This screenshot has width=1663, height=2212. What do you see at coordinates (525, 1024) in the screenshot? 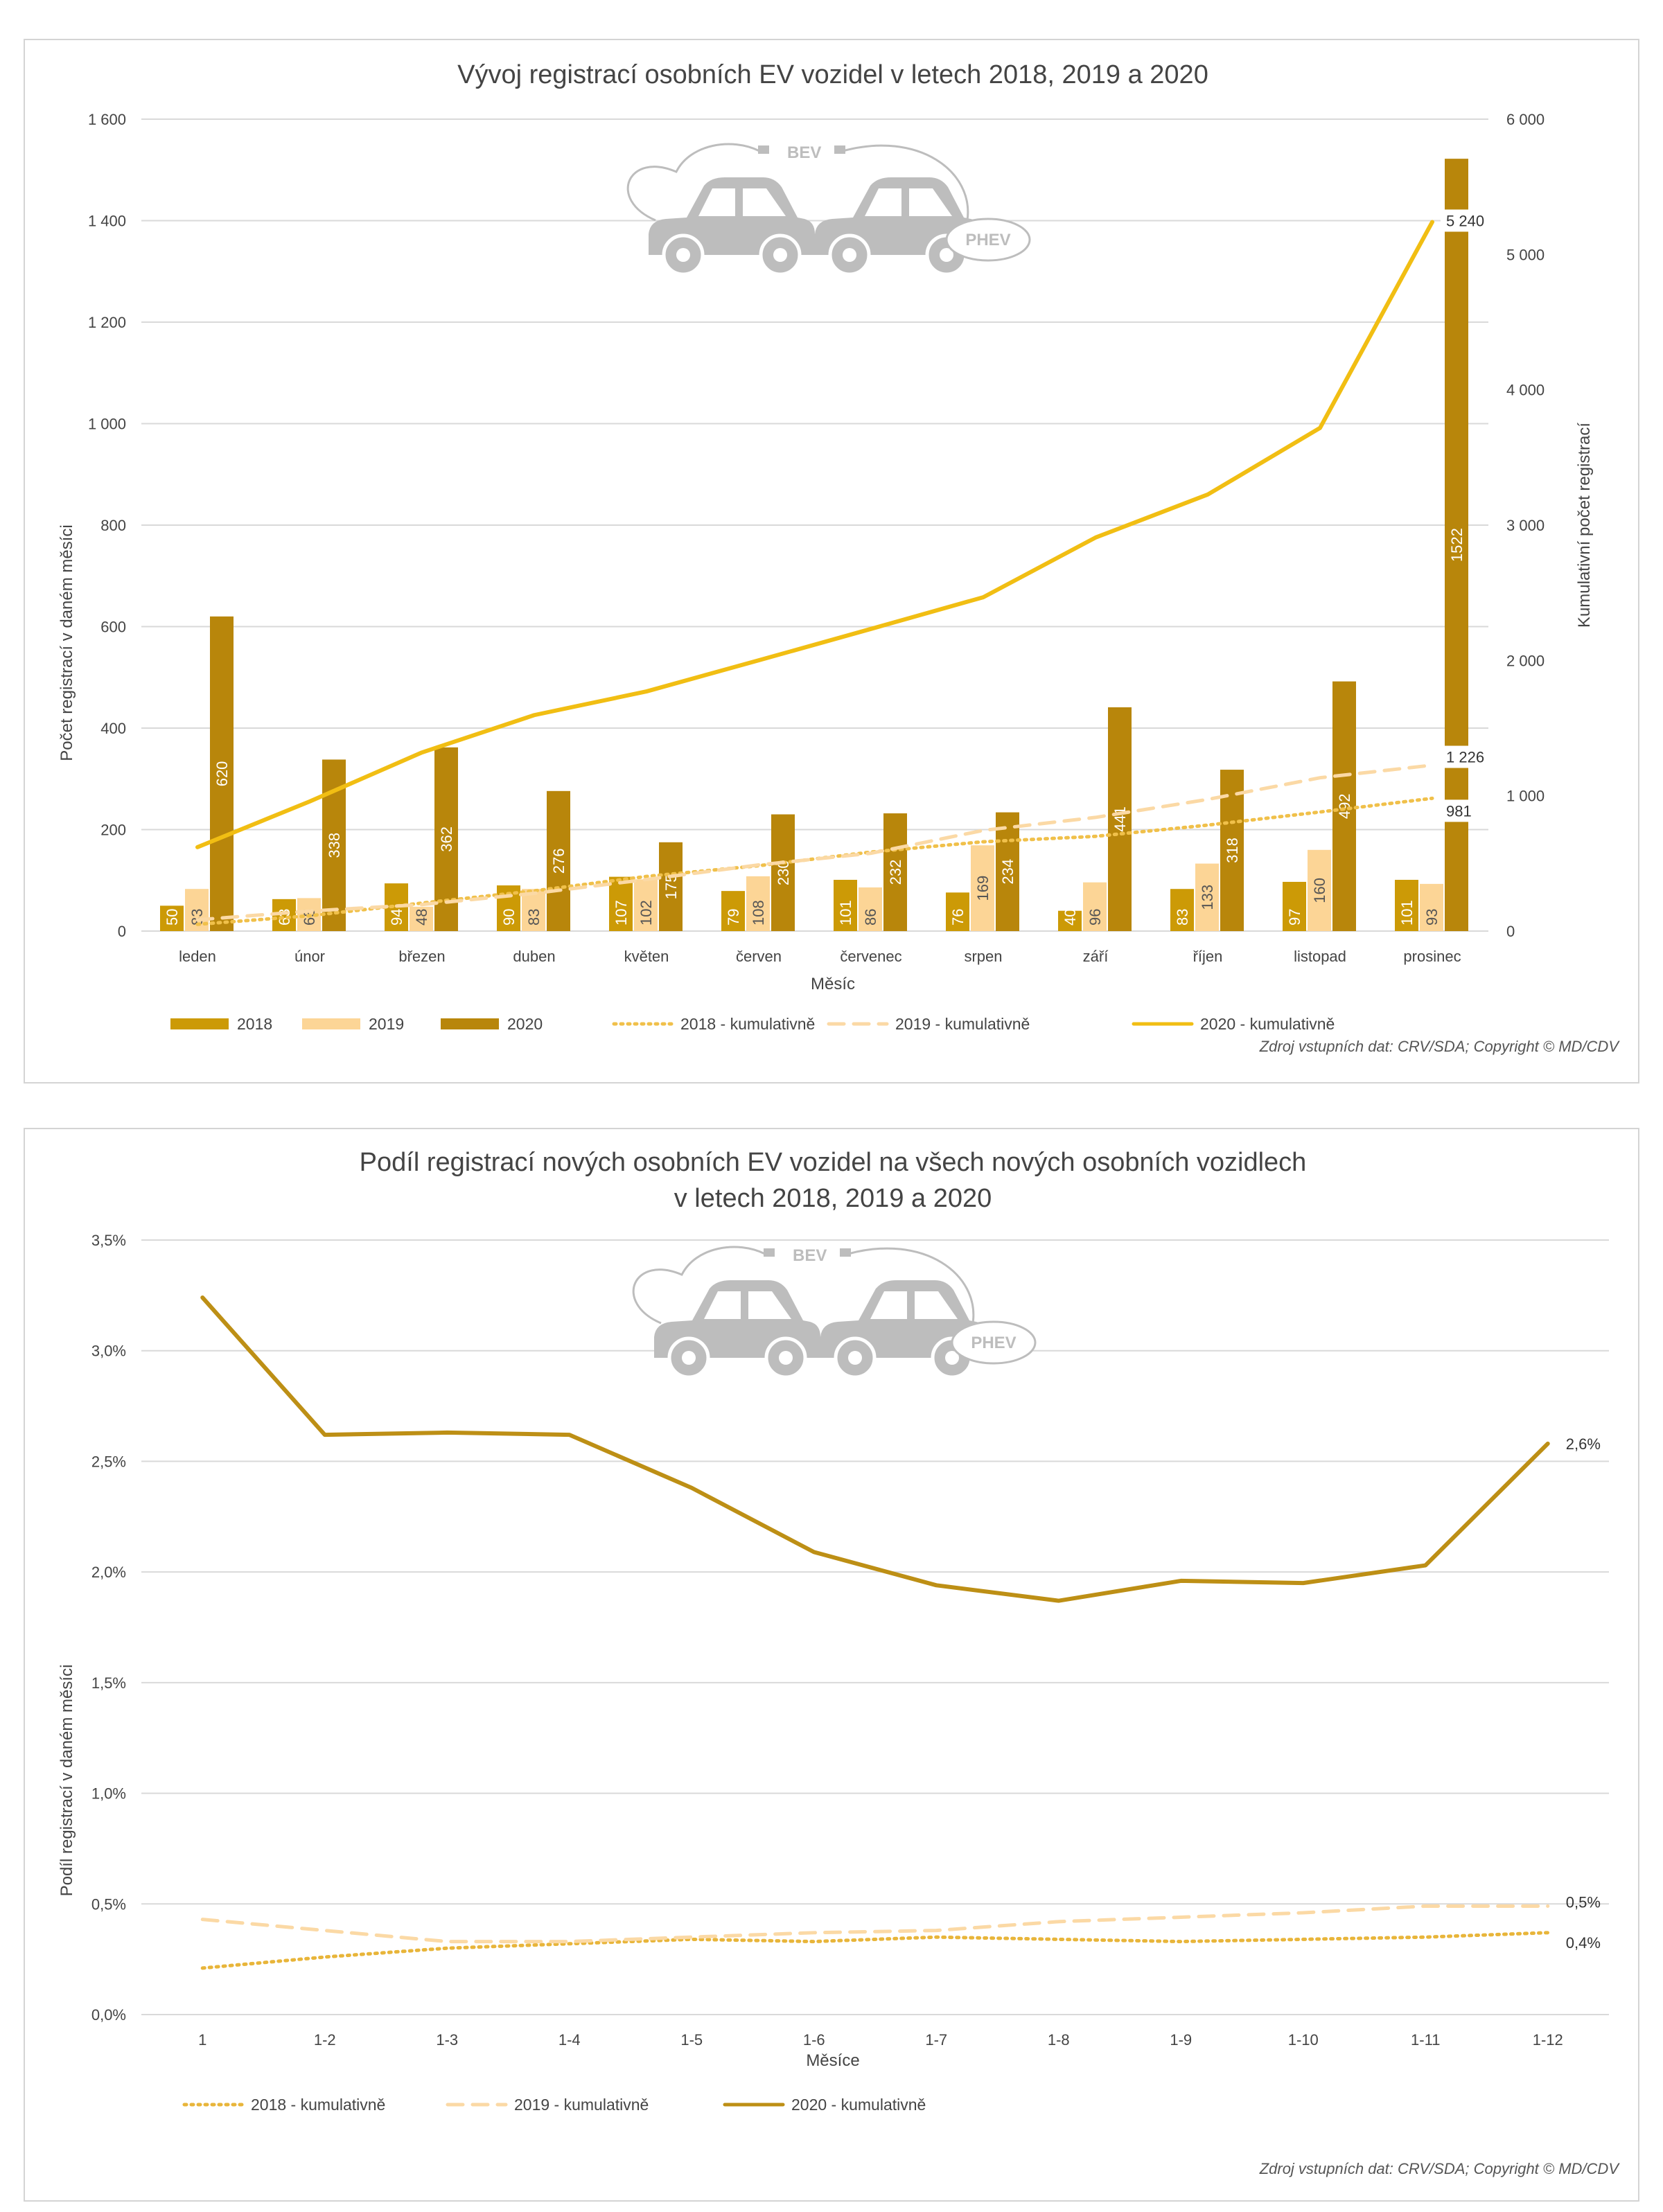
I see `legend-label: 2020` at bounding box center [525, 1024].